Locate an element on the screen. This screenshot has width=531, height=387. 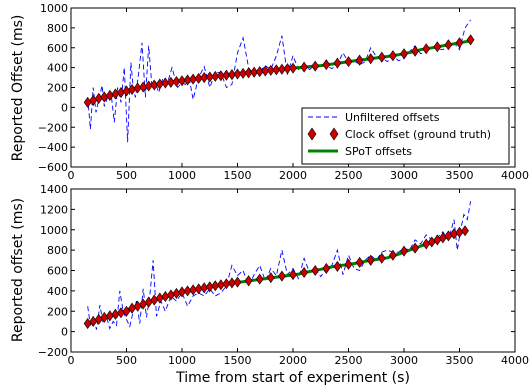
bottom-y-tick-label: 400 is located at coordinates (57, 291).